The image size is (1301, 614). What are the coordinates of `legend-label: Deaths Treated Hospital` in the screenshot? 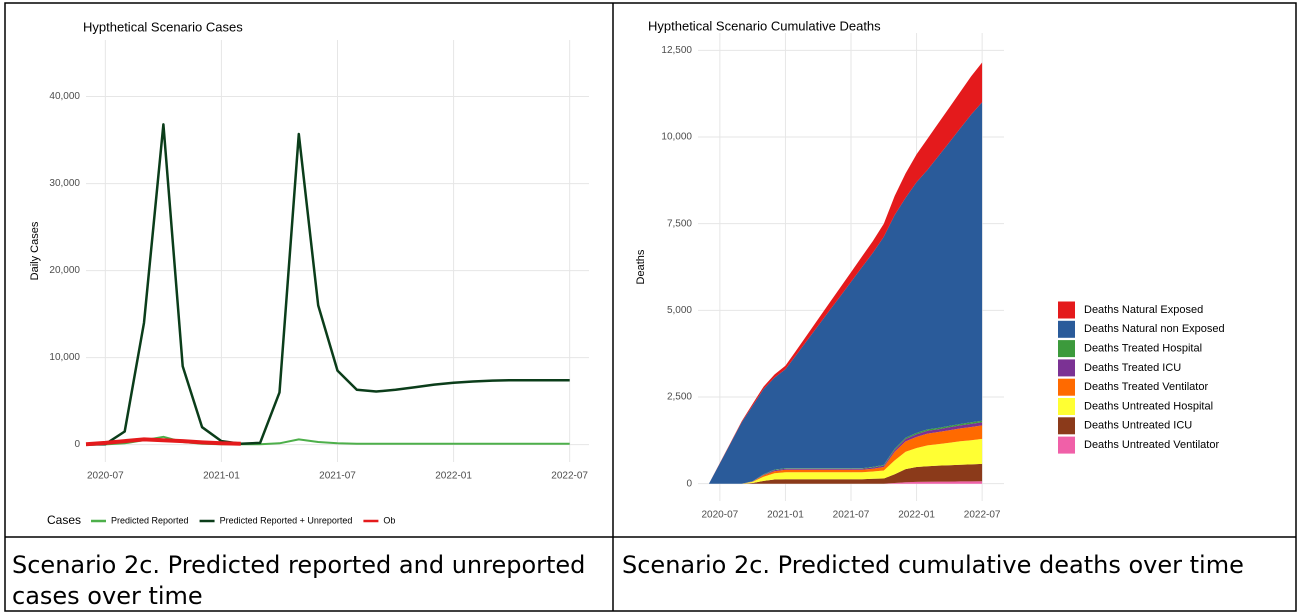 It's located at (1143, 349).